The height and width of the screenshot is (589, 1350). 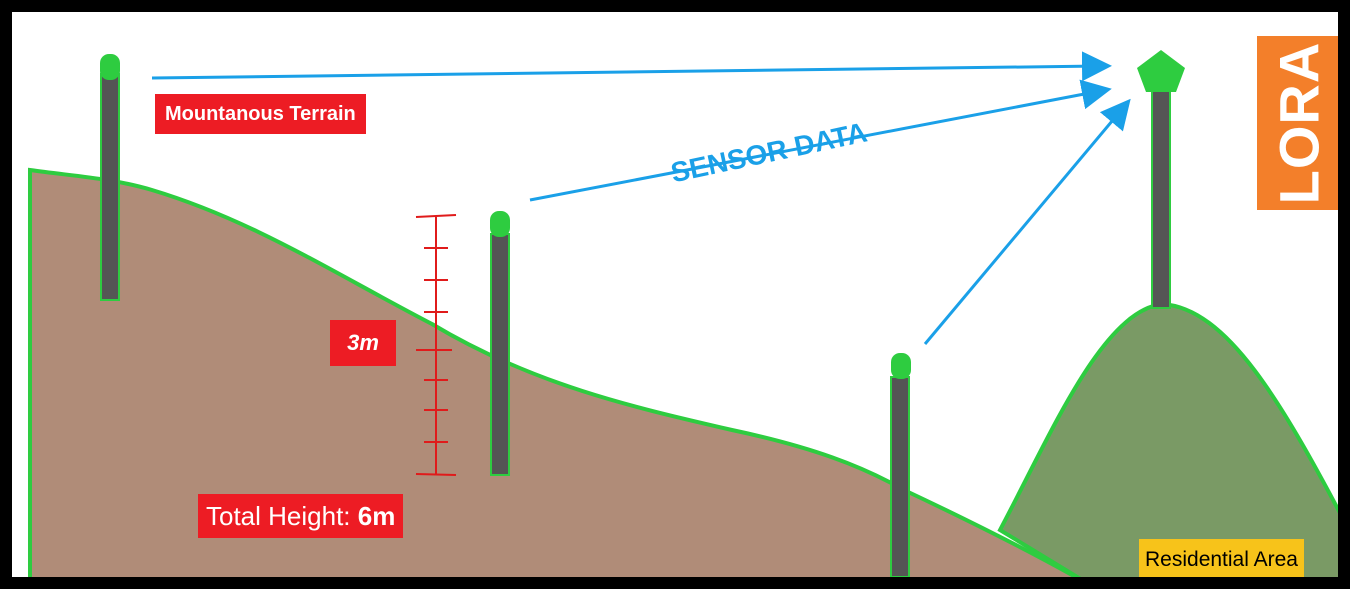 I want to click on total-height-value: 6m, so click(x=376, y=516).